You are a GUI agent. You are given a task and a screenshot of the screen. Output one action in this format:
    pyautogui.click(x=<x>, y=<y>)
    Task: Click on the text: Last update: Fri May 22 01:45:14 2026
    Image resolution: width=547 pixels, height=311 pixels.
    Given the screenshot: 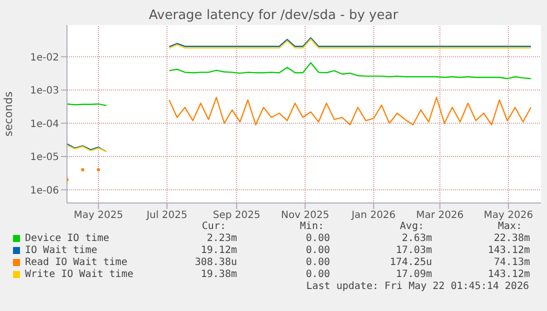 What is the action you would take?
    pyautogui.click(x=417, y=286)
    